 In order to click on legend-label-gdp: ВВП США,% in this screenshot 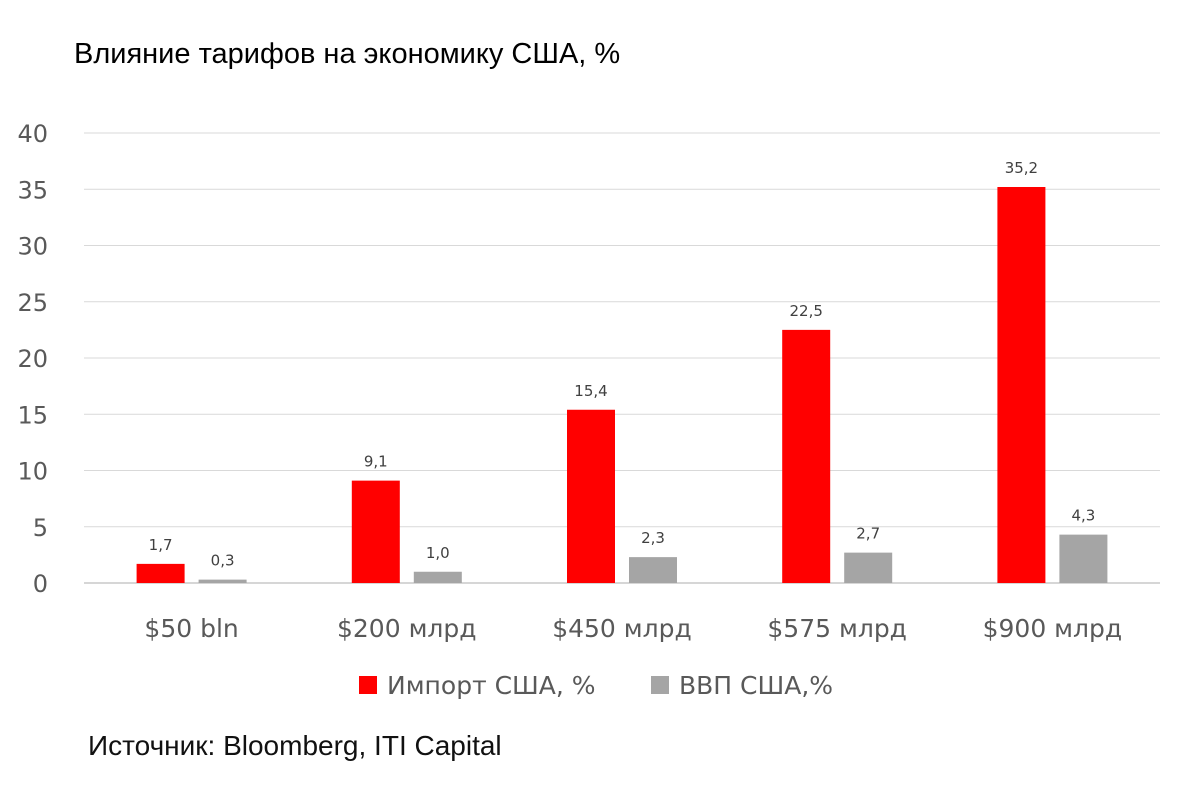, I will do `click(756, 685)`.